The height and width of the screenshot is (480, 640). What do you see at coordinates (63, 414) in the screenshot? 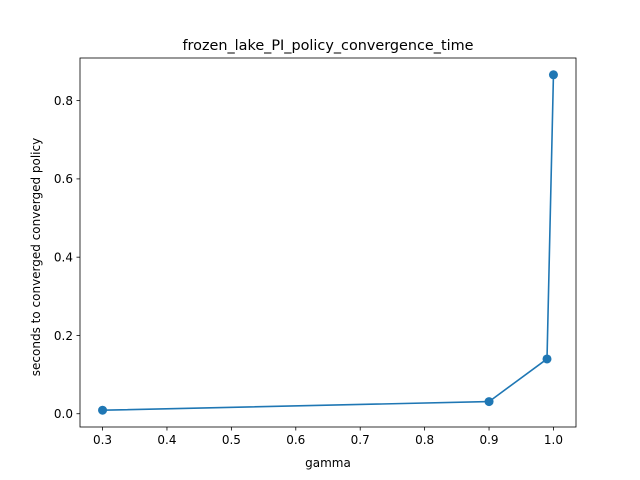
I see `y-tick-label: 0.0` at bounding box center [63, 414].